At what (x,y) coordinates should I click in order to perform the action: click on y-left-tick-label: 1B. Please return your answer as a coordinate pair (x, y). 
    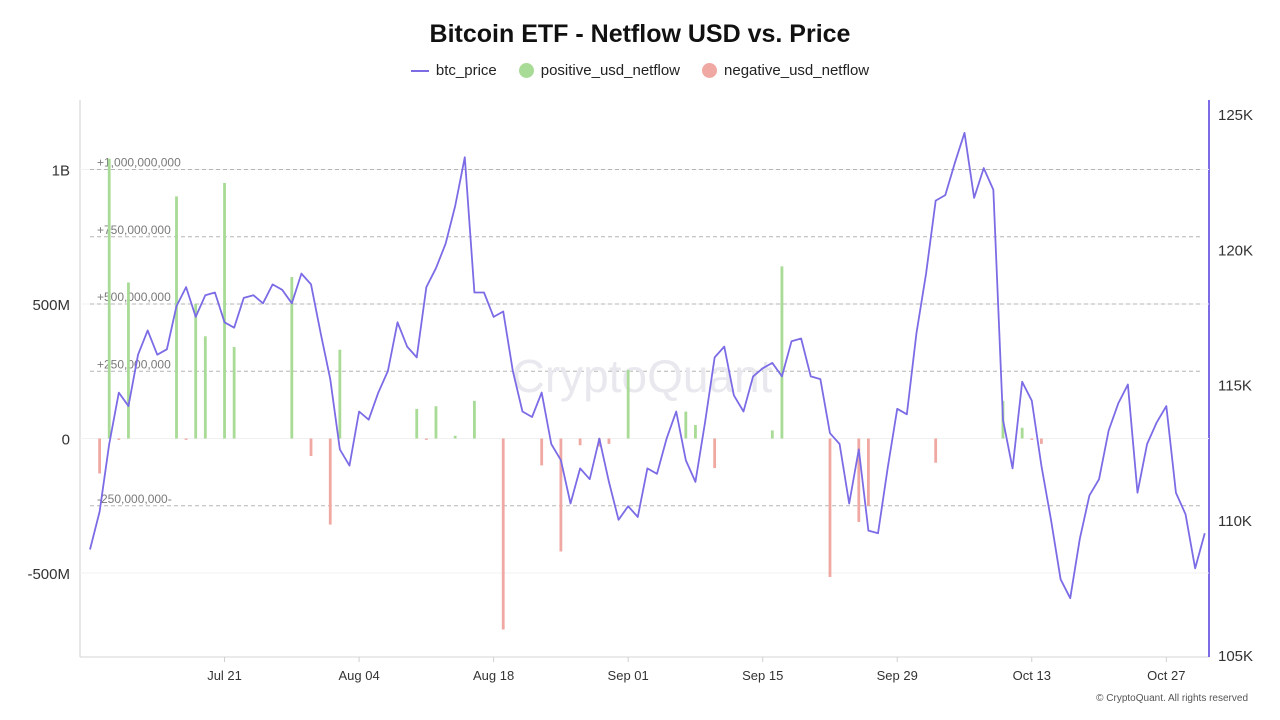
    Looking at the image, I should click on (61, 171).